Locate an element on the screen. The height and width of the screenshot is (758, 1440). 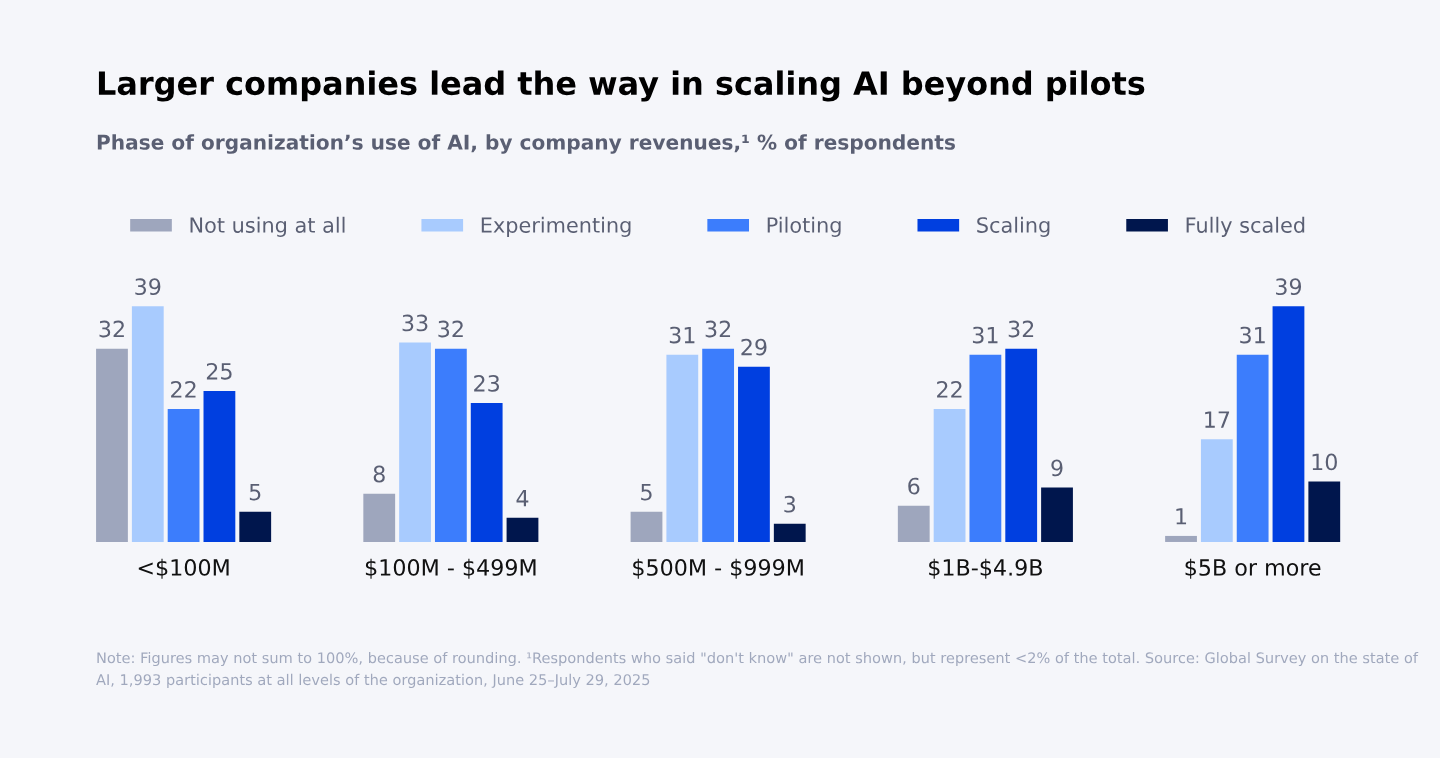
x-tick-label: $500M - $999M is located at coordinates (718, 568).